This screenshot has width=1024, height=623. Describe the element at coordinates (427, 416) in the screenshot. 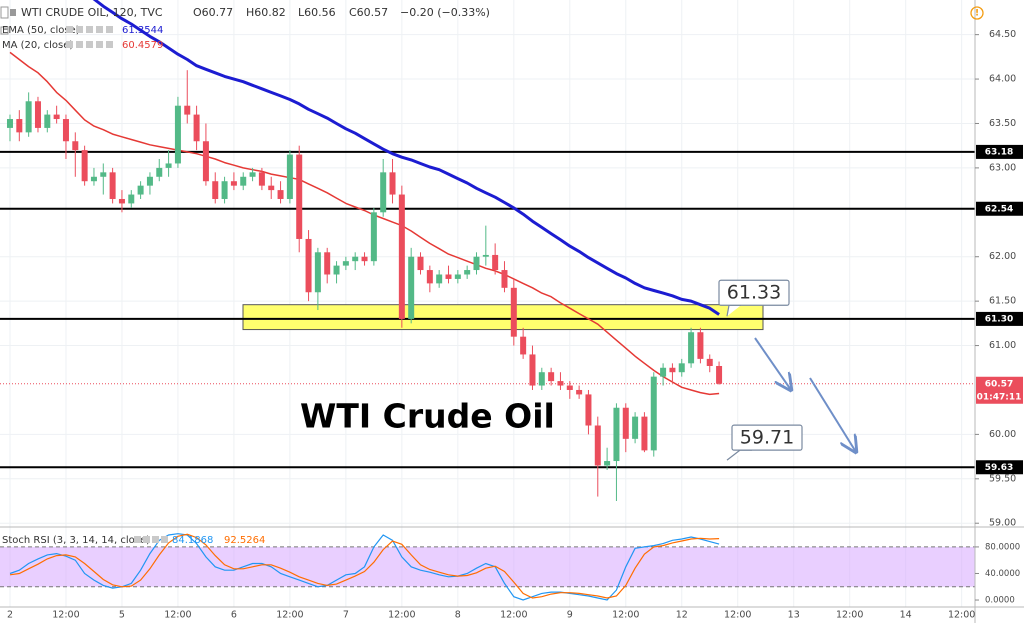

I see `chart-label: WTI Crude Oil` at that location.